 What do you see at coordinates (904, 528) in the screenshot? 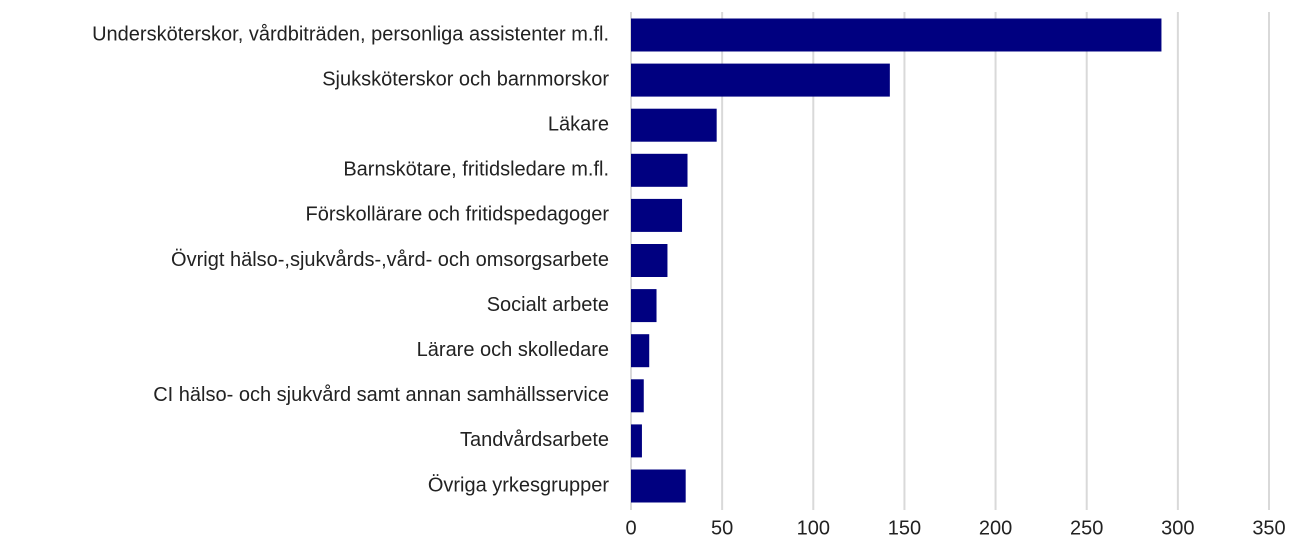
I see `x-tick-label: 150` at bounding box center [904, 528].